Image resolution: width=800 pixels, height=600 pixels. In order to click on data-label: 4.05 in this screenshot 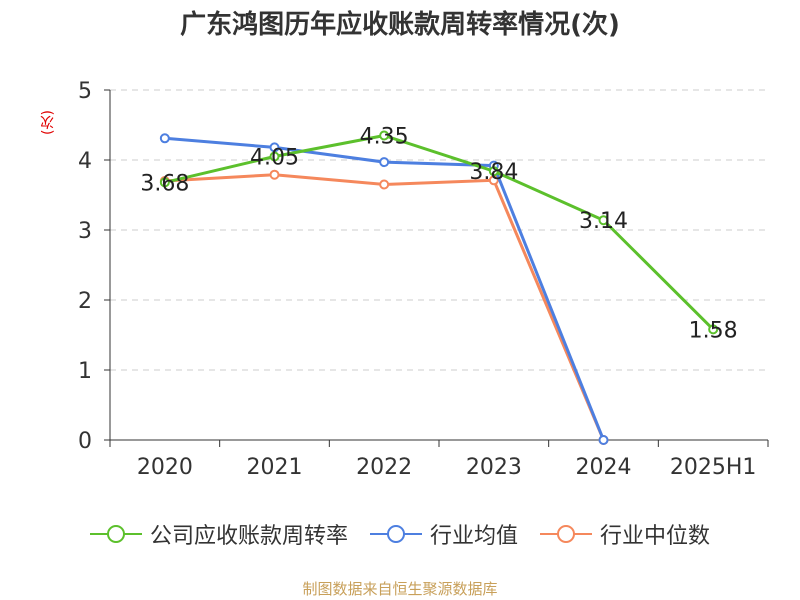, I will do `click(274, 158)`.